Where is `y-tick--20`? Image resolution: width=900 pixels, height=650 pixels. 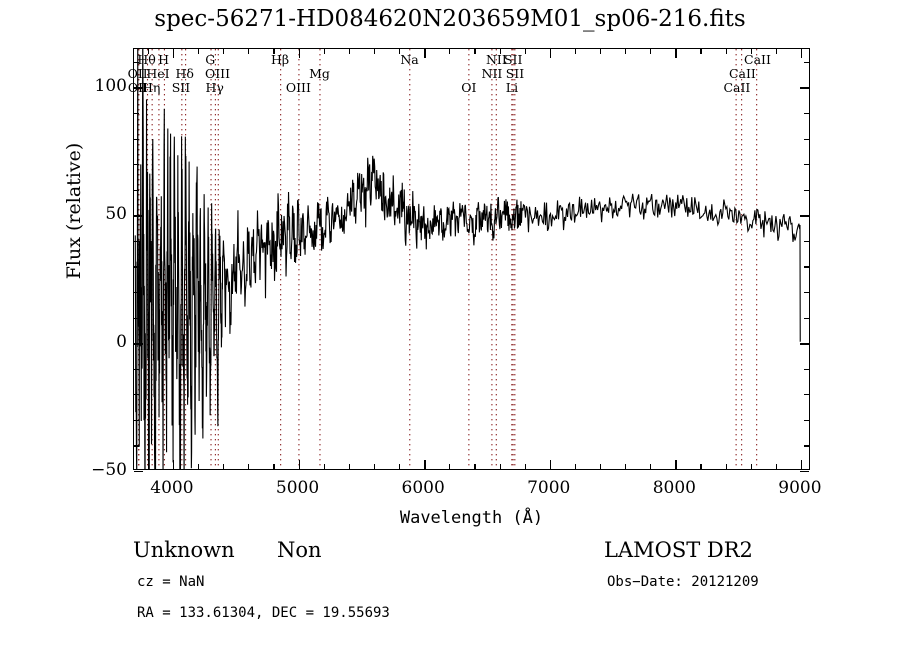
y-tick--20 is located at coordinates (136, 395).